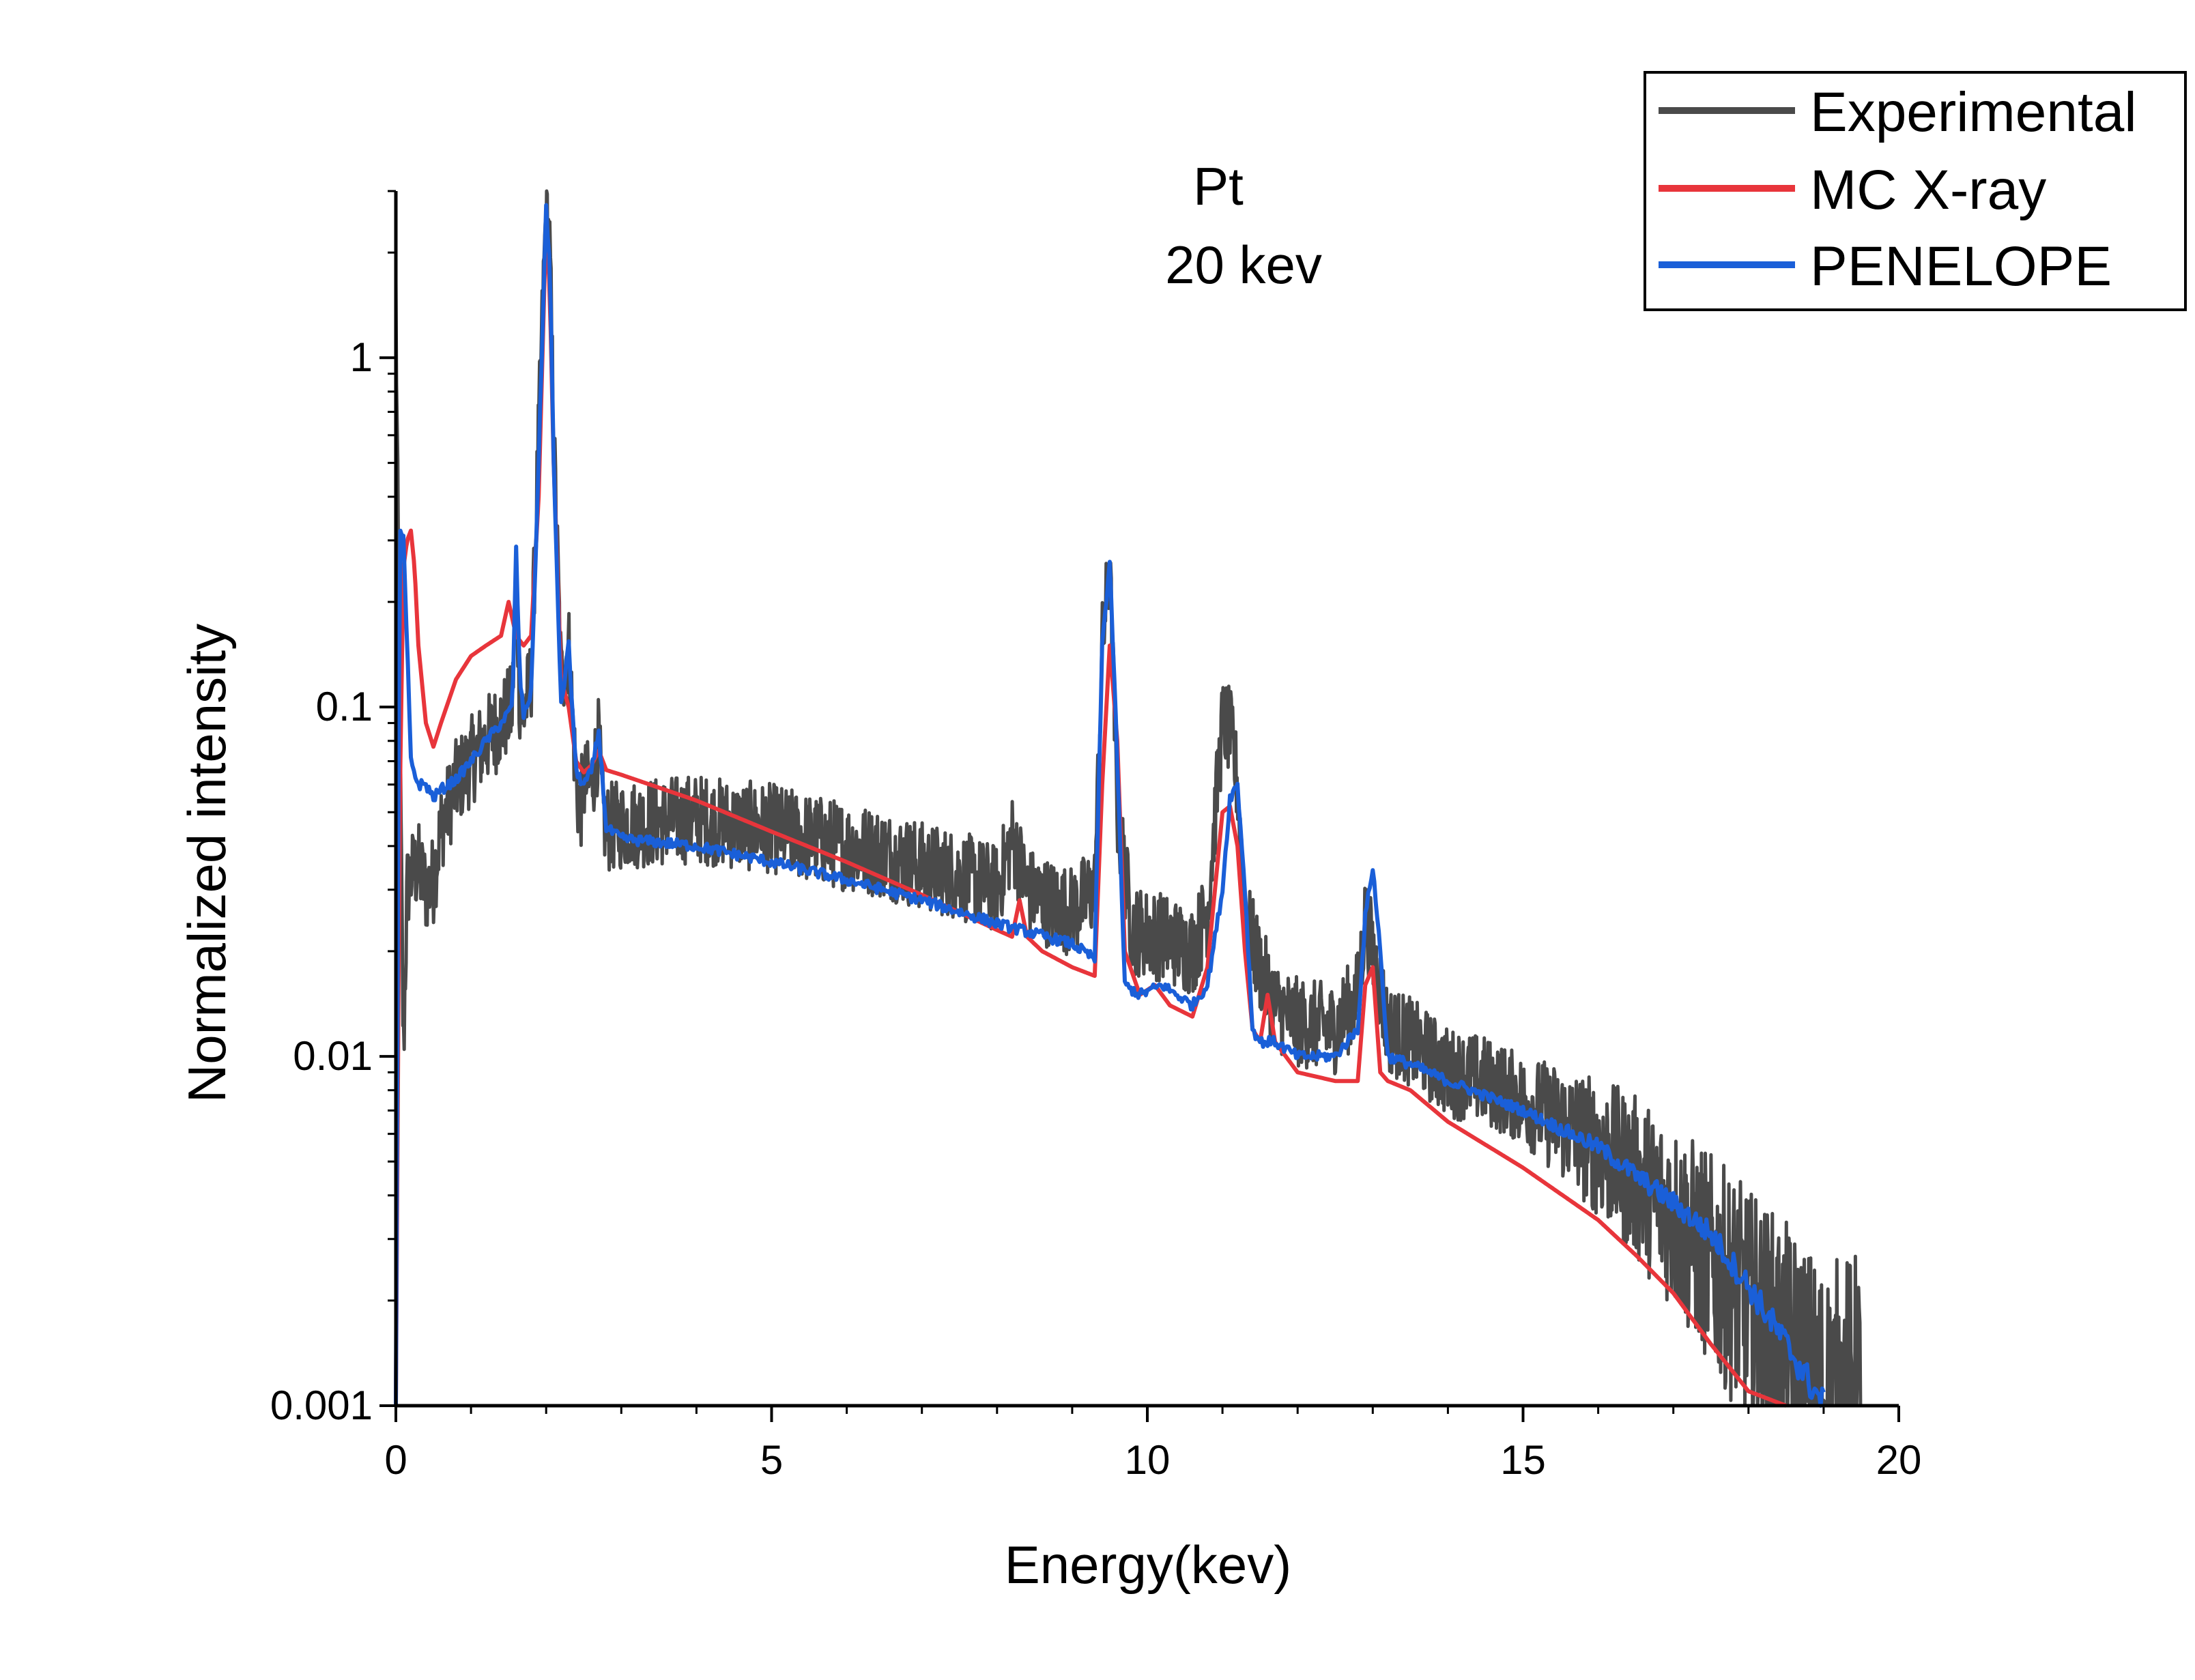  What do you see at coordinates (1974, 112) in the screenshot?
I see `legend-label-experimental: Experimental` at bounding box center [1974, 112].